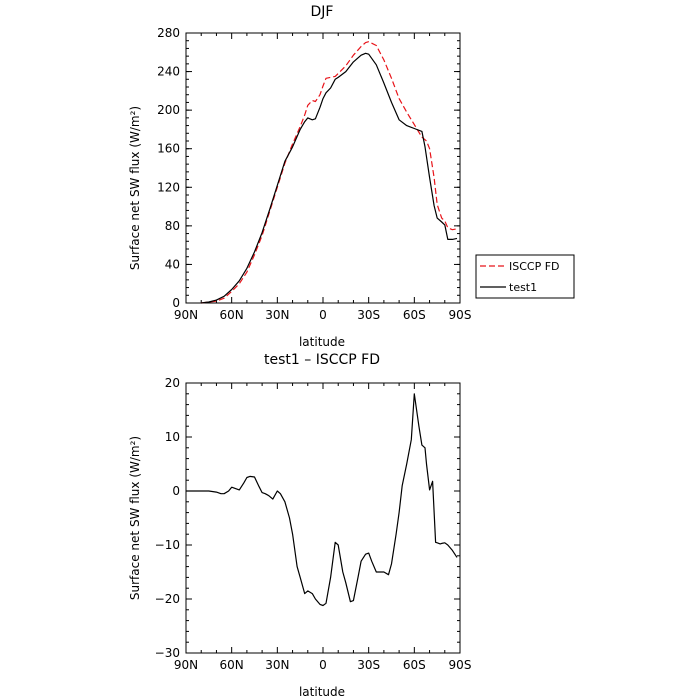 The image size is (700, 700). What do you see at coordinates (172, 226) in the screenshot?
I see `y-tick-label: 80` at bounding box center [172, 226].